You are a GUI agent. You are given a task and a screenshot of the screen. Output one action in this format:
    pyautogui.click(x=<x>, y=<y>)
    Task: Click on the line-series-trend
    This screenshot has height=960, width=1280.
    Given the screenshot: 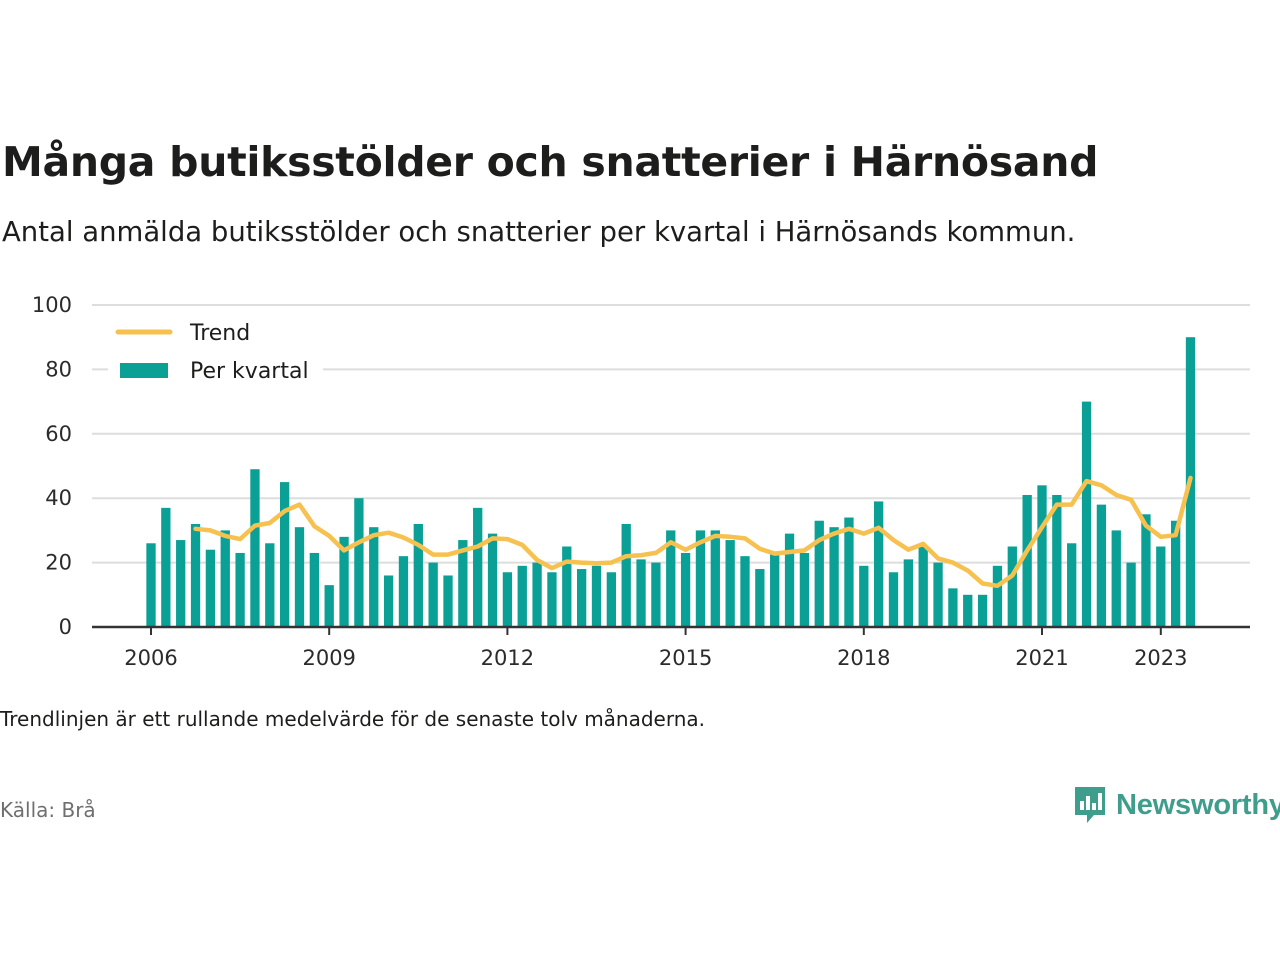 What is the action you would take?
    pyautogui.click(x=693, y=532)
    